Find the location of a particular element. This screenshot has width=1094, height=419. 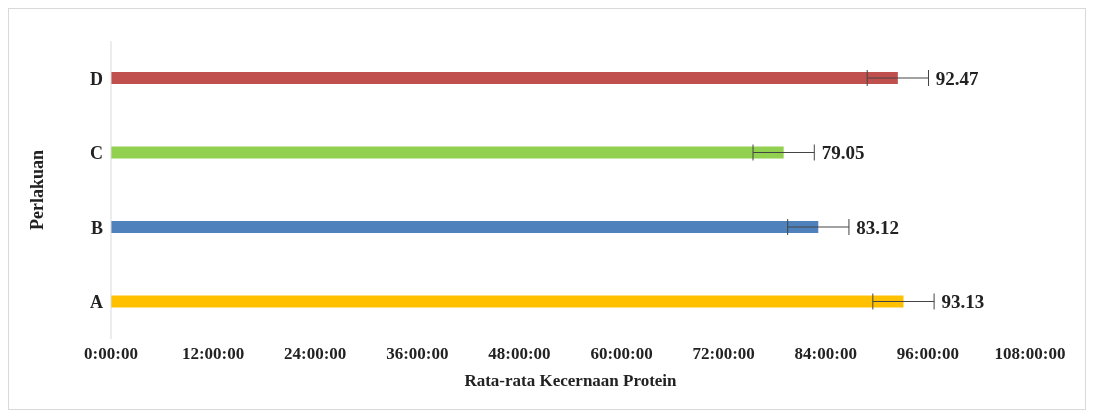

x-tick-label: 72:00:00 is located at coordinates (723, 354).